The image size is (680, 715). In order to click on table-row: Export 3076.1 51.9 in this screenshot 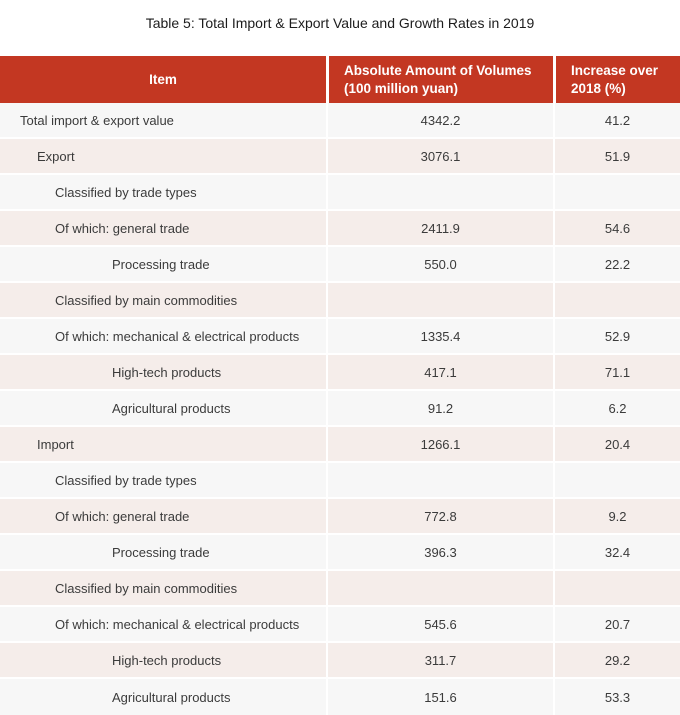, I will do `click(340, 157)`.